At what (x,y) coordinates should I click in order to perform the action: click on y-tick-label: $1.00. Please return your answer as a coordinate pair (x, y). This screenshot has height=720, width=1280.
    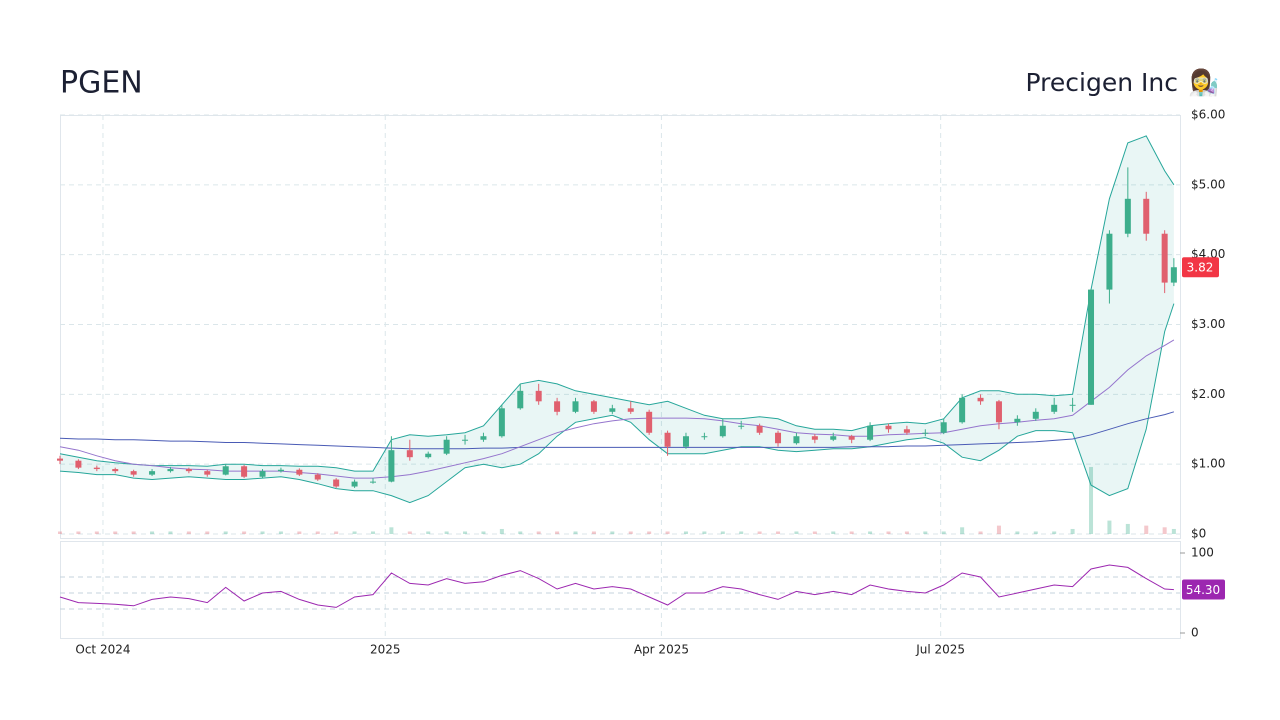
    Looking at the image, I should click on (1208, 464).